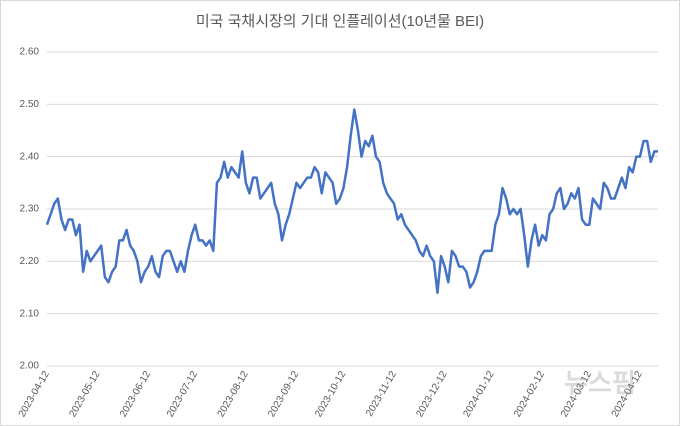 Image resolution: width=680 pixels, height=426 pixels. What do you see at coordinates (30, 209) in the screenshot?
I see `y-tick-label: 2.30` at bounding box center [30, 209].